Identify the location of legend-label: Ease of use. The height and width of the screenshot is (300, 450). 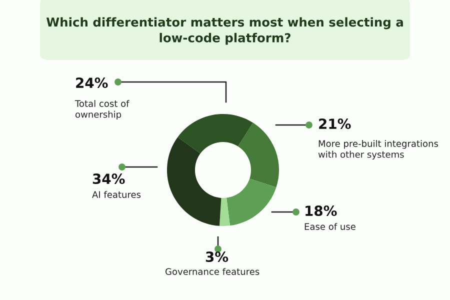
(330, 226).